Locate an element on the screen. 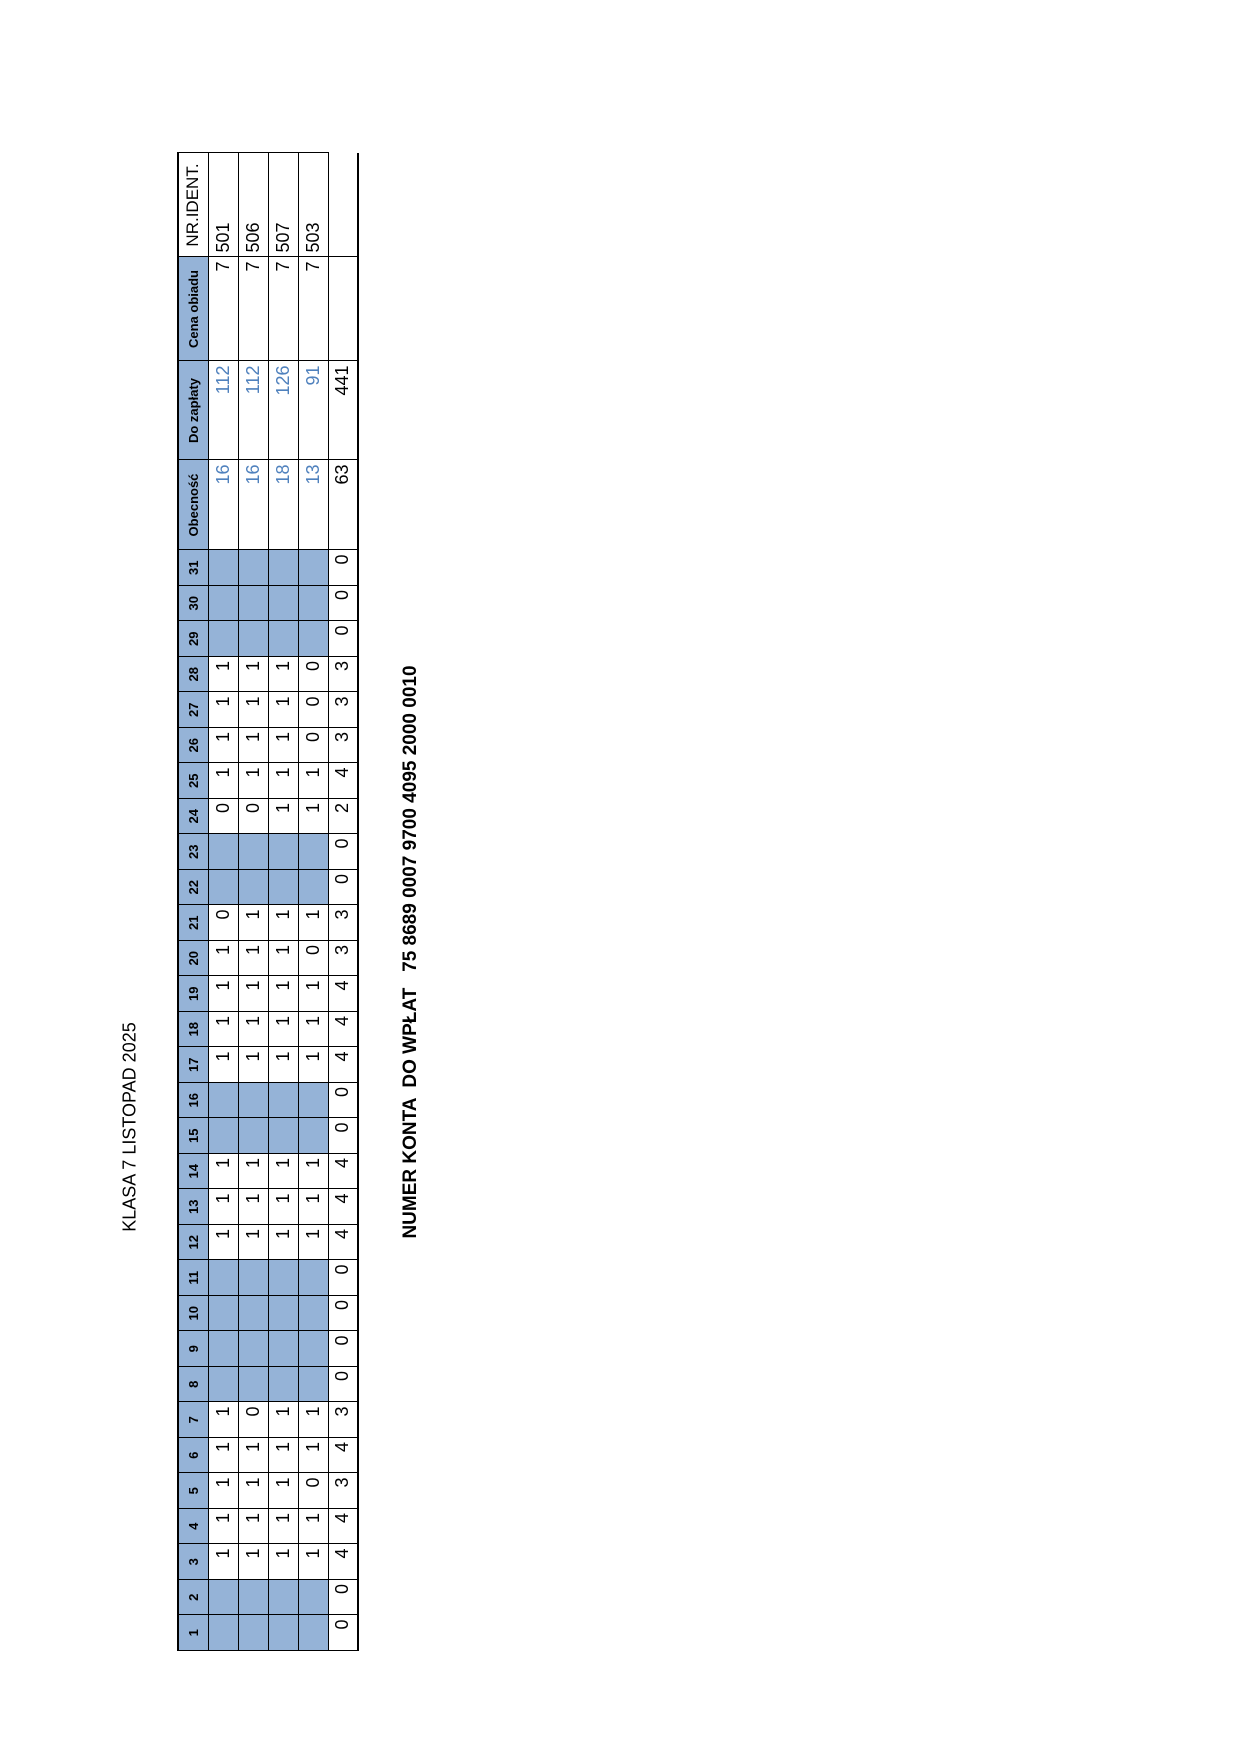 This screenshot has width=1240, height=1754. header-cell: 10 is located at coordinates (193, 1313).